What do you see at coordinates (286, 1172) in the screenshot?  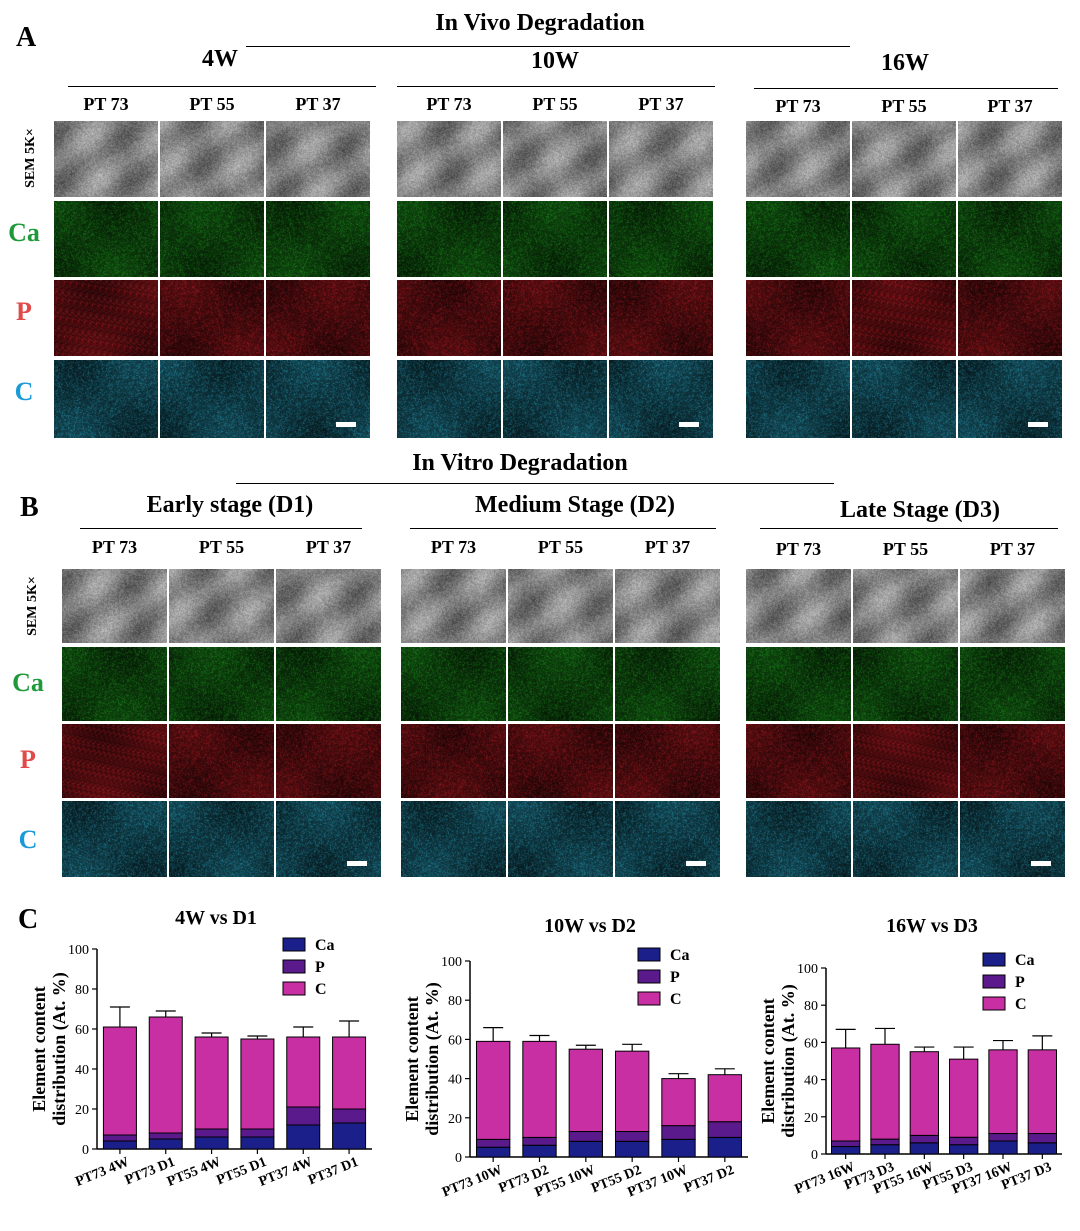 I see `x-tick-label: PT37 4W` at bounding box center [286, 1172].